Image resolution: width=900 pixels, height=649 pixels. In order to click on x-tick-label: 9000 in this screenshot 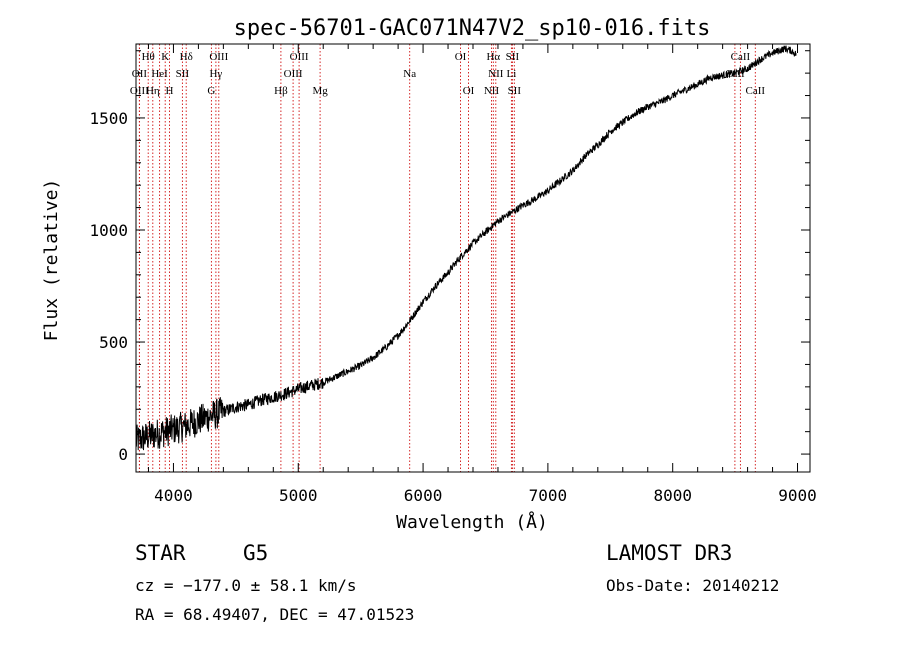, I will do `click(797, 495)`.